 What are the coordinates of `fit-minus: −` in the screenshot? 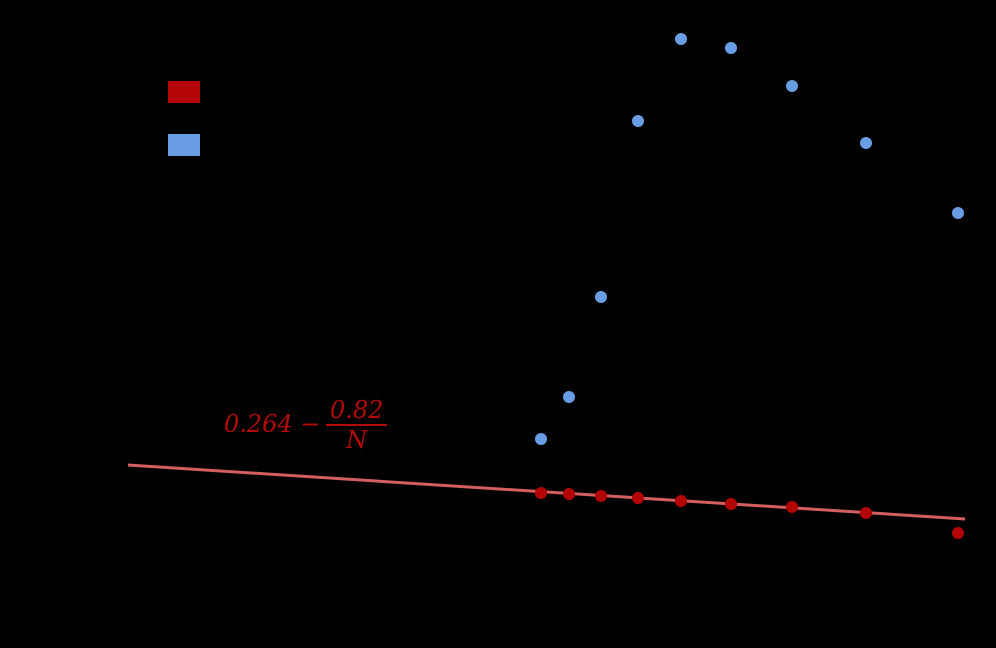 It's located at (310, 424).